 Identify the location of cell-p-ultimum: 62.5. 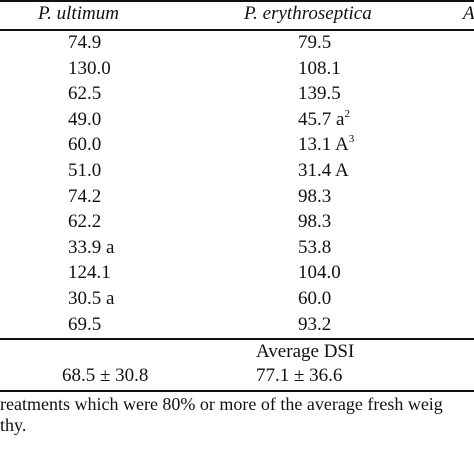
(85, 93).